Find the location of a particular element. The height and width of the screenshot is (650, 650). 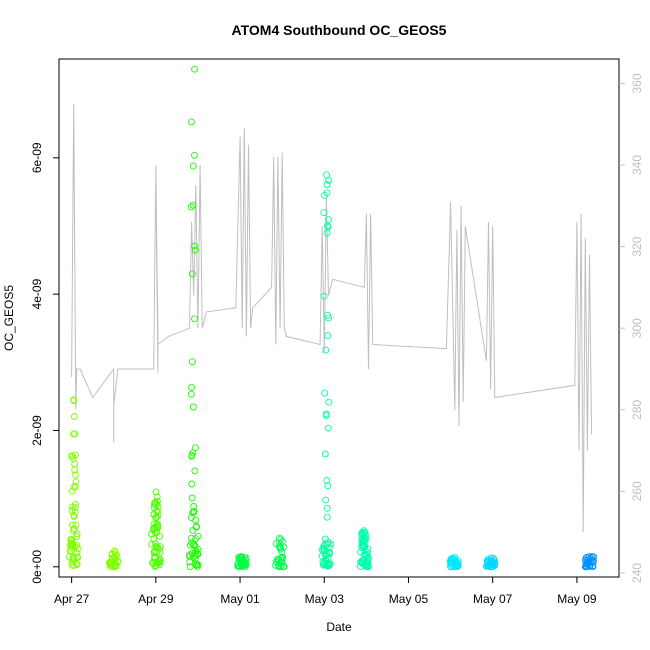

secondary-y-axis: 240 260 280 300 320 340 360 is located at coordinates (631, 328).